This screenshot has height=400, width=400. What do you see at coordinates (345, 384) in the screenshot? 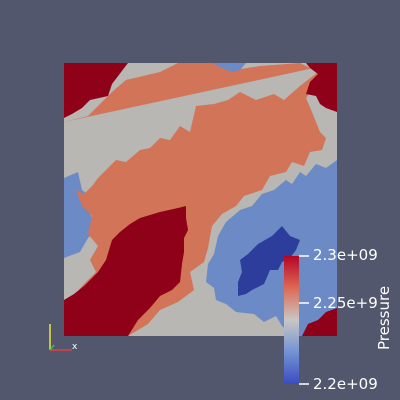
I see `legend-label-min: 2.2e+09` at bounding box center [345, 384].